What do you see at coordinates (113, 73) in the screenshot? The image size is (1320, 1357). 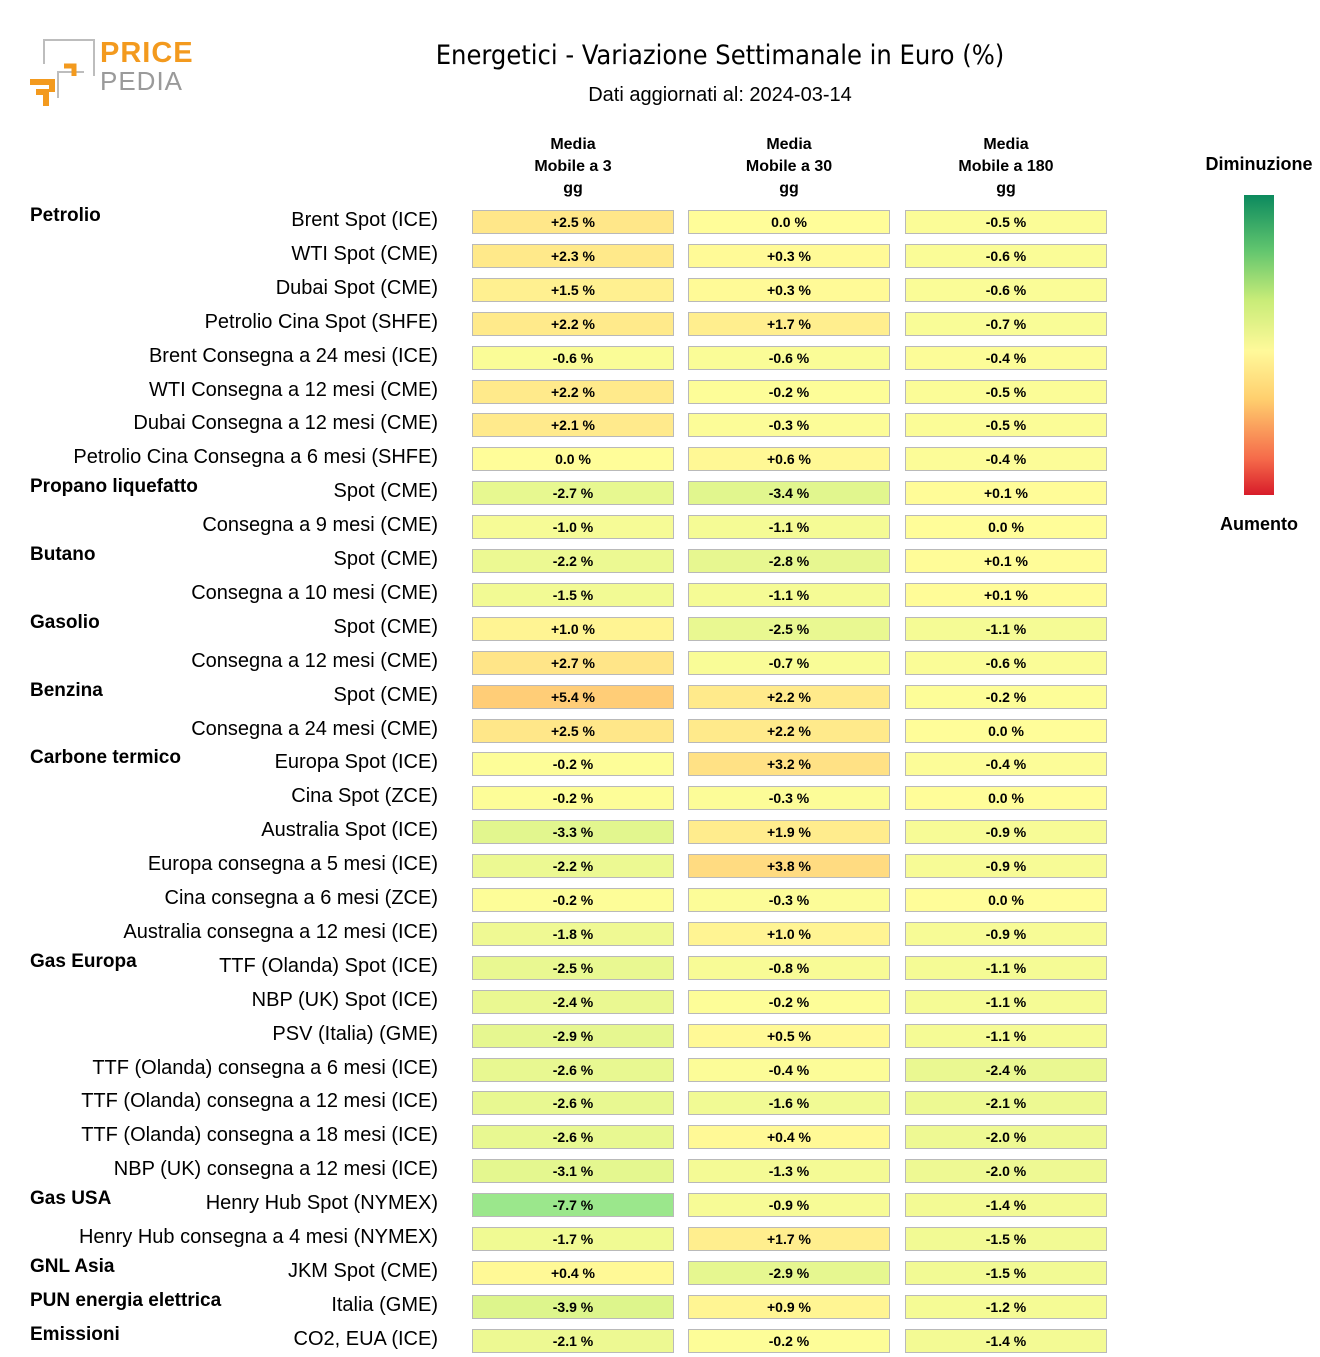 I see `pricepedia-logo: PRICE PEDIA` at bounding box center [113, 73].